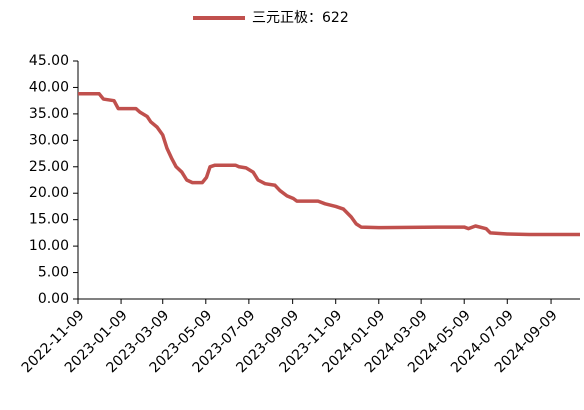 The width and height of the screenshot is (584, 410). I want to click on y-tick-label: 5.00, so click(53, 273).